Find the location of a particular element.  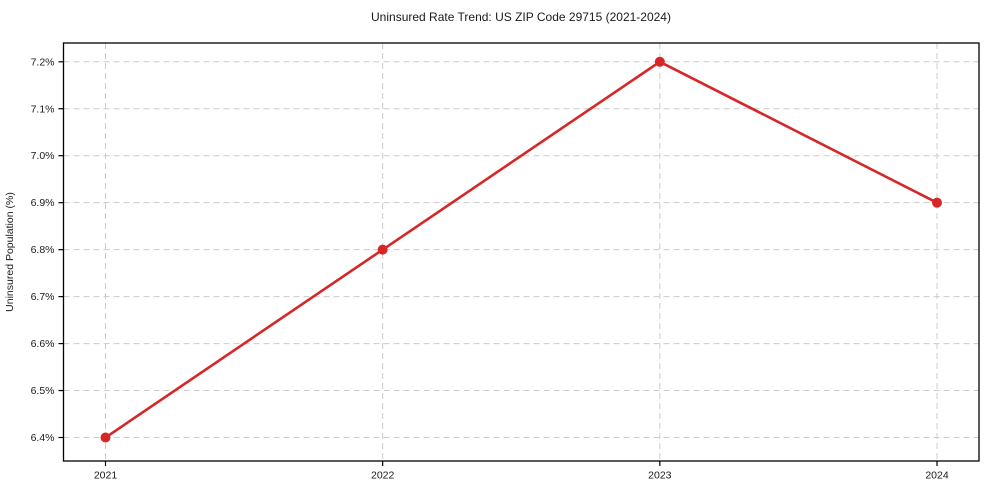

y-tick-label: 6.4% is located at coordinates (43, 438).